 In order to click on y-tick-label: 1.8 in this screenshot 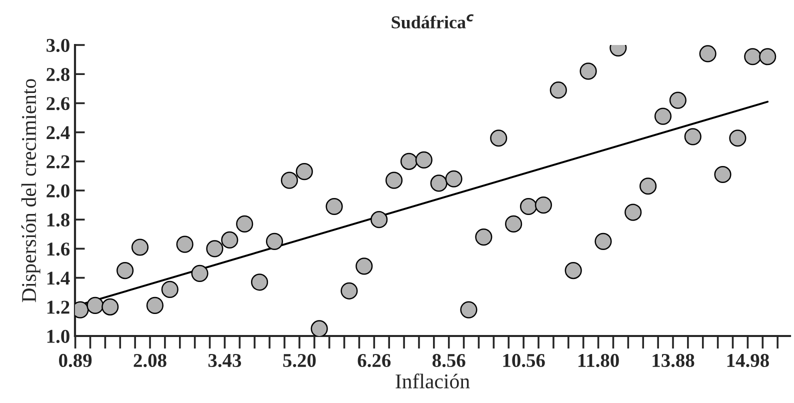, I will do `click(58, 220)`.